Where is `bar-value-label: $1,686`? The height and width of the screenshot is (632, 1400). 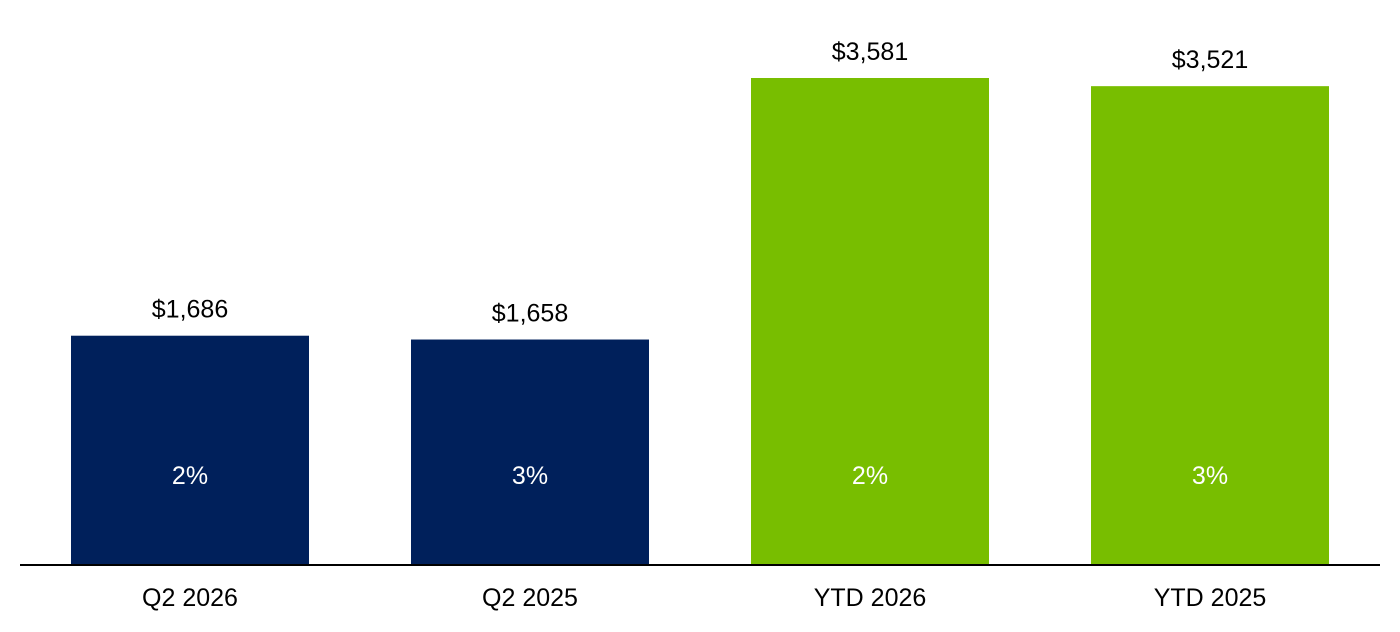 bar-value-label: $1,686 is located at coordinates (190, 310).